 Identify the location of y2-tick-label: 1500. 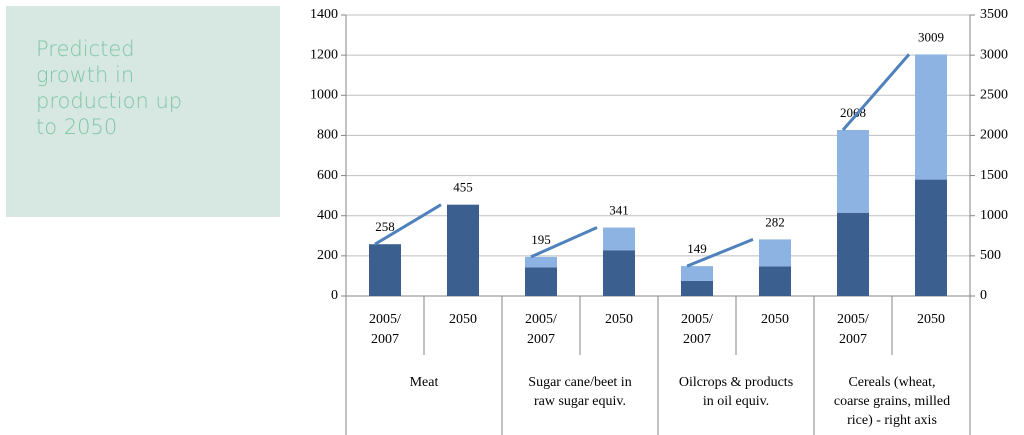
(994, 175).